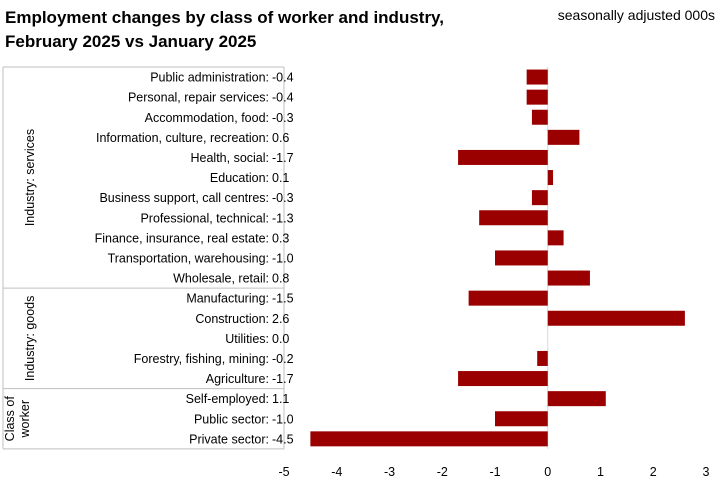  I want to click on value-label-8: 0.3, so click(280, 238).